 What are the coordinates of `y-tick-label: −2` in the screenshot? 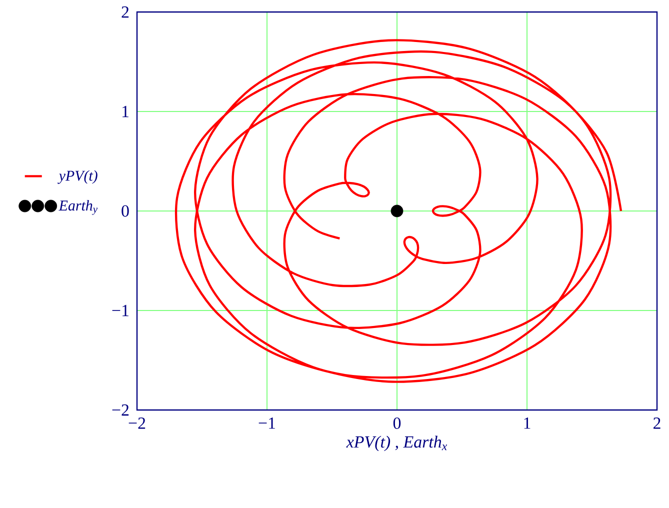 It's located at (120, 410).